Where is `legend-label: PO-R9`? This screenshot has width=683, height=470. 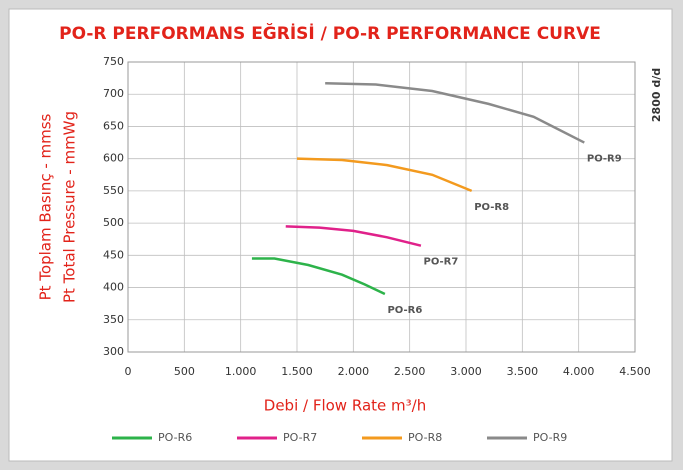 legend-label: PO-R9 is located at coordinates (550, 437).